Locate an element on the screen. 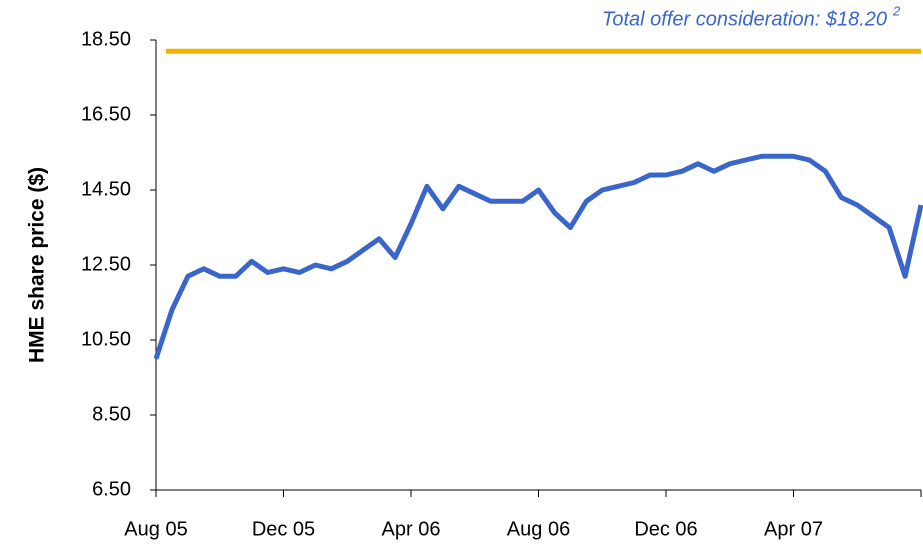 This screenshot has width=923, height=548. x-tick-label: Apr 06 is located at coordinates (411, 529).